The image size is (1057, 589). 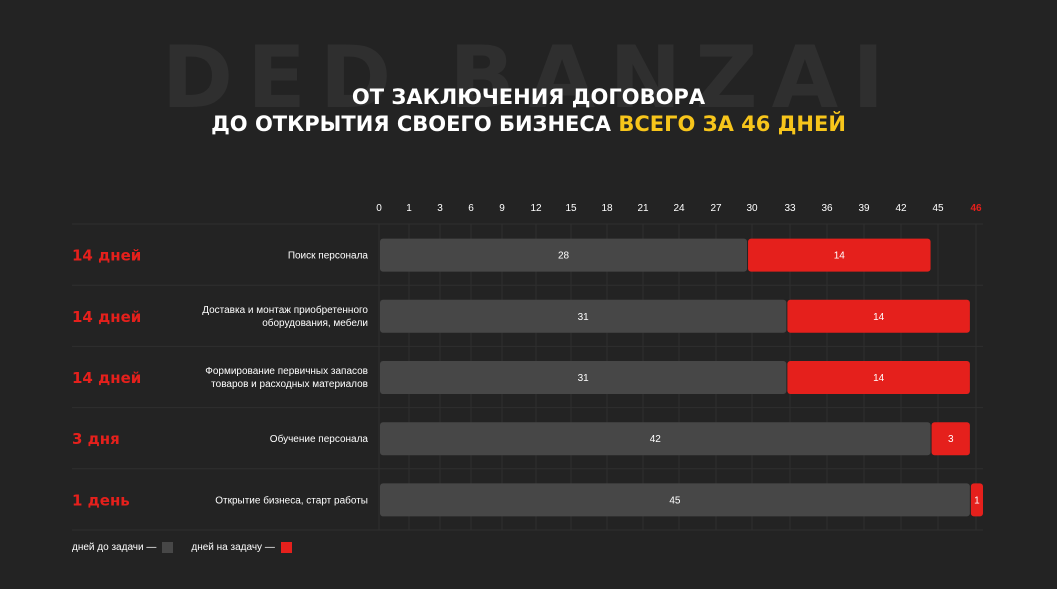 What do you see at coordinates (471, 208) in the screenshot?
I see `x-tick-label: 6` at bounding box center [471, 208].